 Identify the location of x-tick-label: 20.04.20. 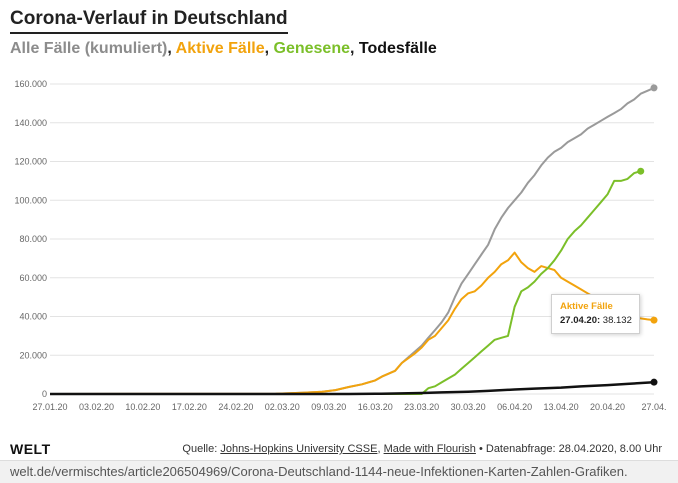
(607, 407).